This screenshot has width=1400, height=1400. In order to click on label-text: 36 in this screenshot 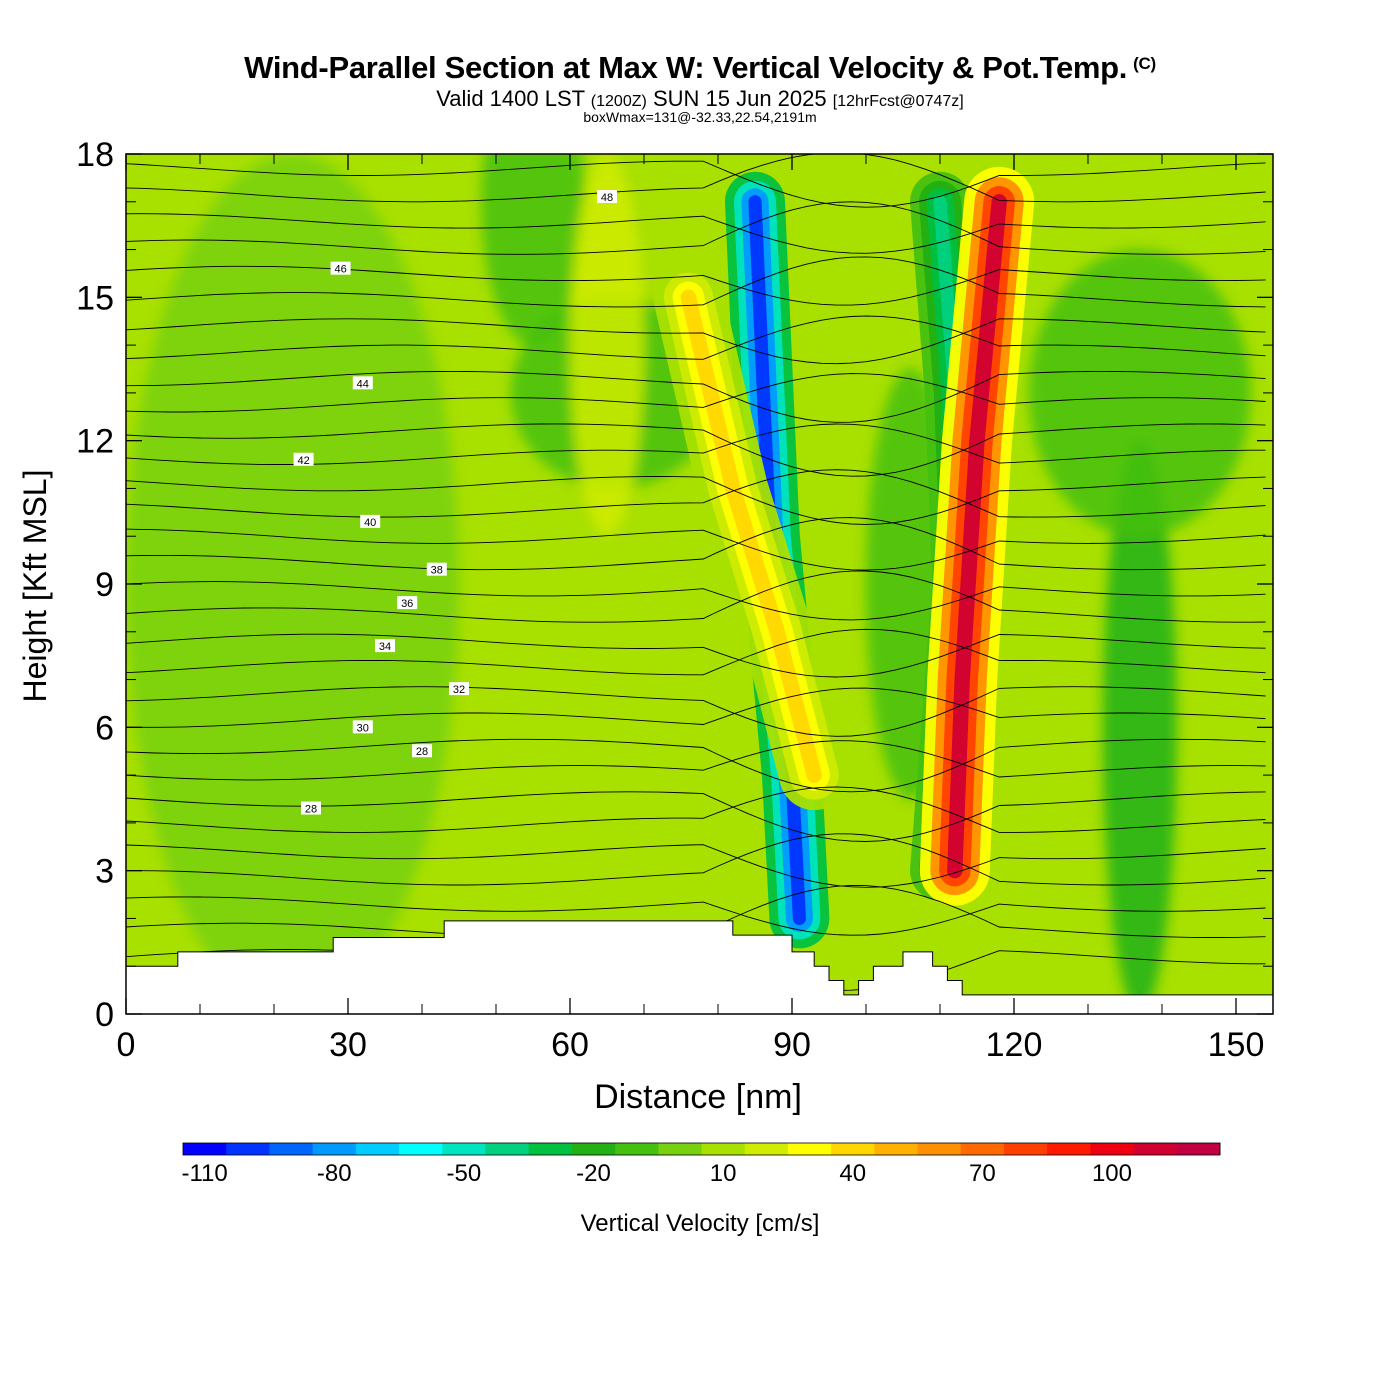, I will do `click(407, 604)`.